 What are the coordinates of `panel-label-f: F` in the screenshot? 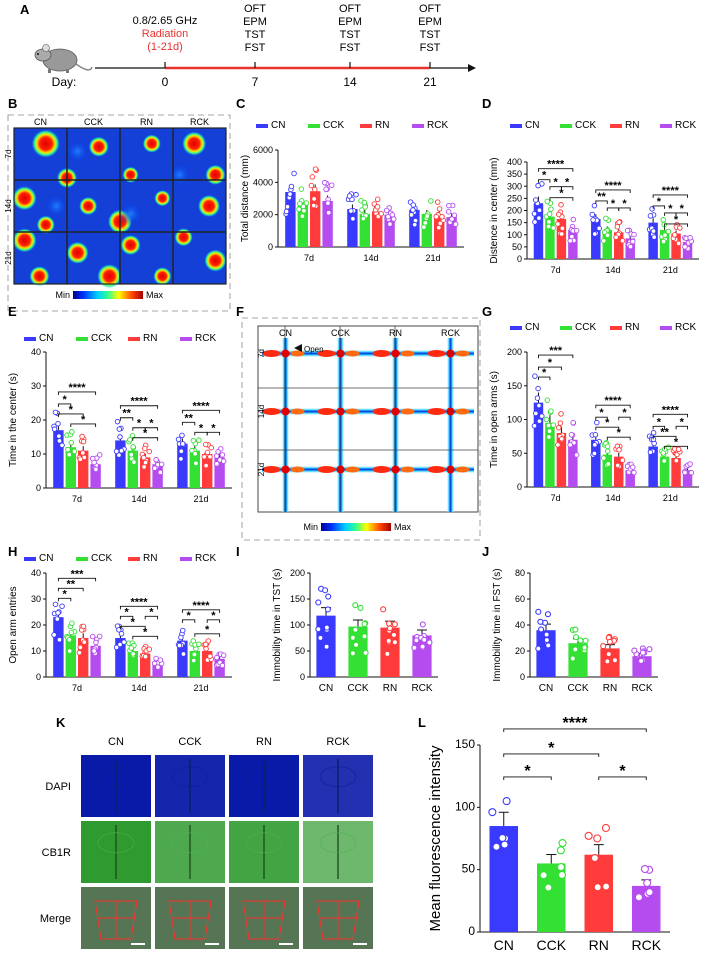 It's located at (240, 311).